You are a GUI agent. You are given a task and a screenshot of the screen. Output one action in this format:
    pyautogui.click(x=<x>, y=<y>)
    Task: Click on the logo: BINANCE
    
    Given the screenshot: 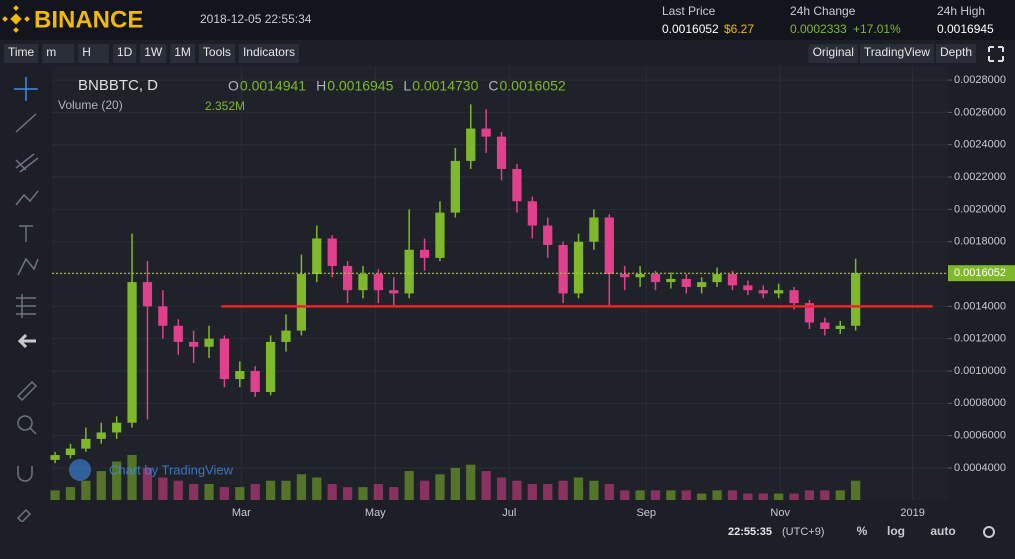 What is the action you would take?
    pyautogui.click(x=88, y=19)
    